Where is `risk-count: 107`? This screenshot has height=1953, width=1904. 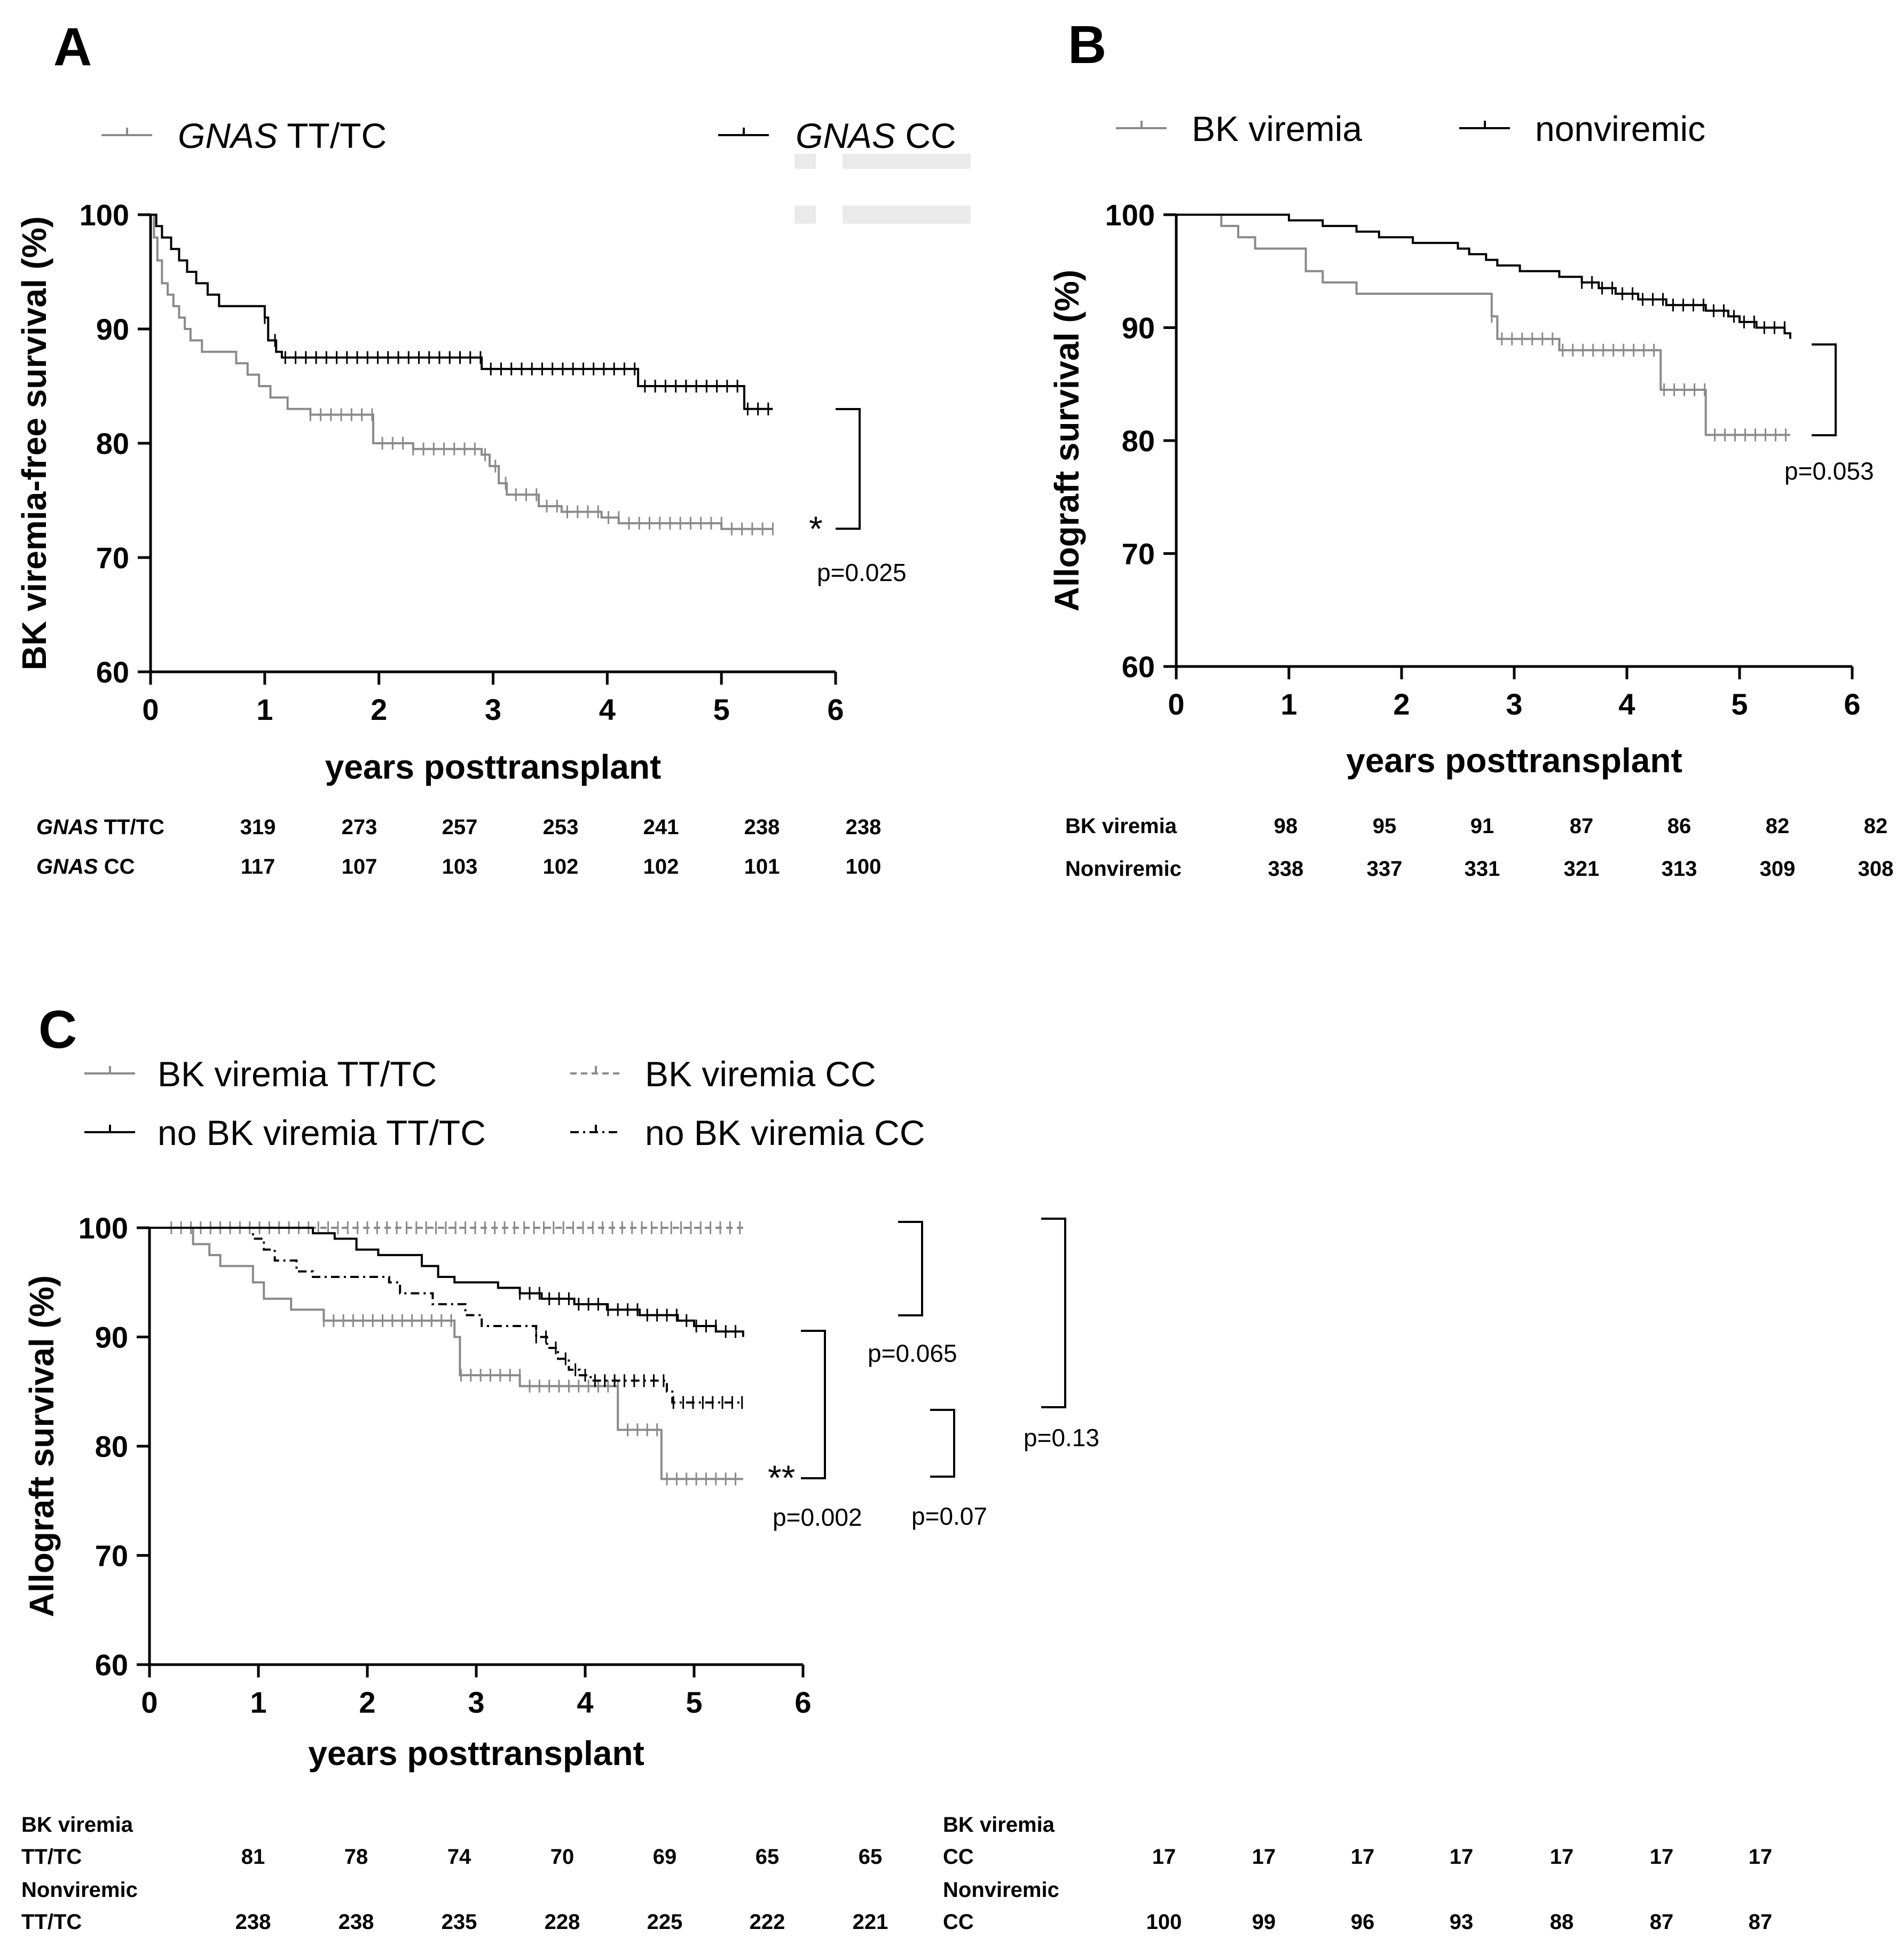
risk-count: 107 is located at coordinates (359, 867).